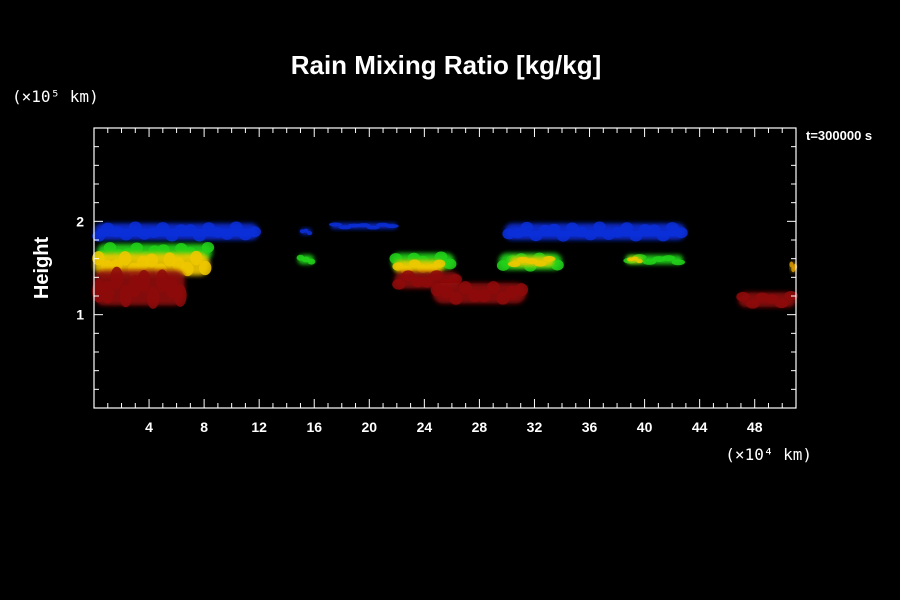 Image resolution: width=900 pixels, height=600 pixels. What do you see at coordinates (535, 427) in the screenshot?
I see `x-tick-label: 32` at bounding box center [535, 427].